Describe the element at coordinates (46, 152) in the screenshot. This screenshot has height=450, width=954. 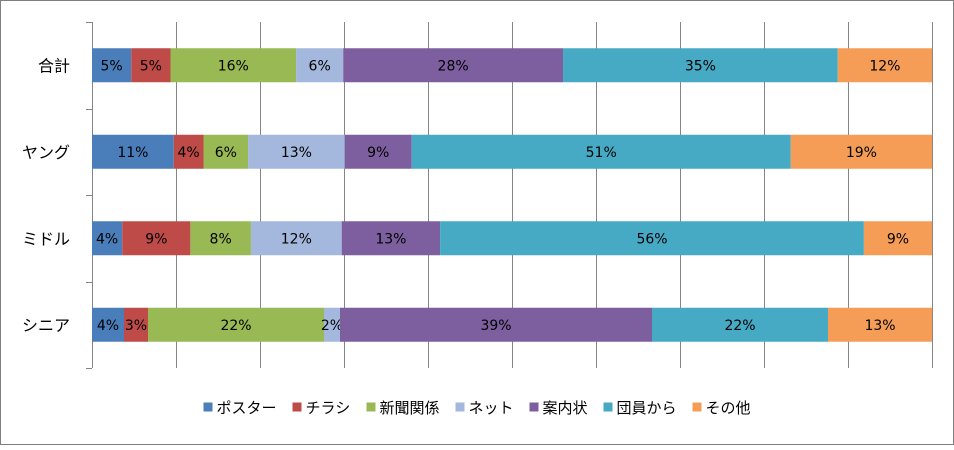
I see `category-label: ヤング` at that location.